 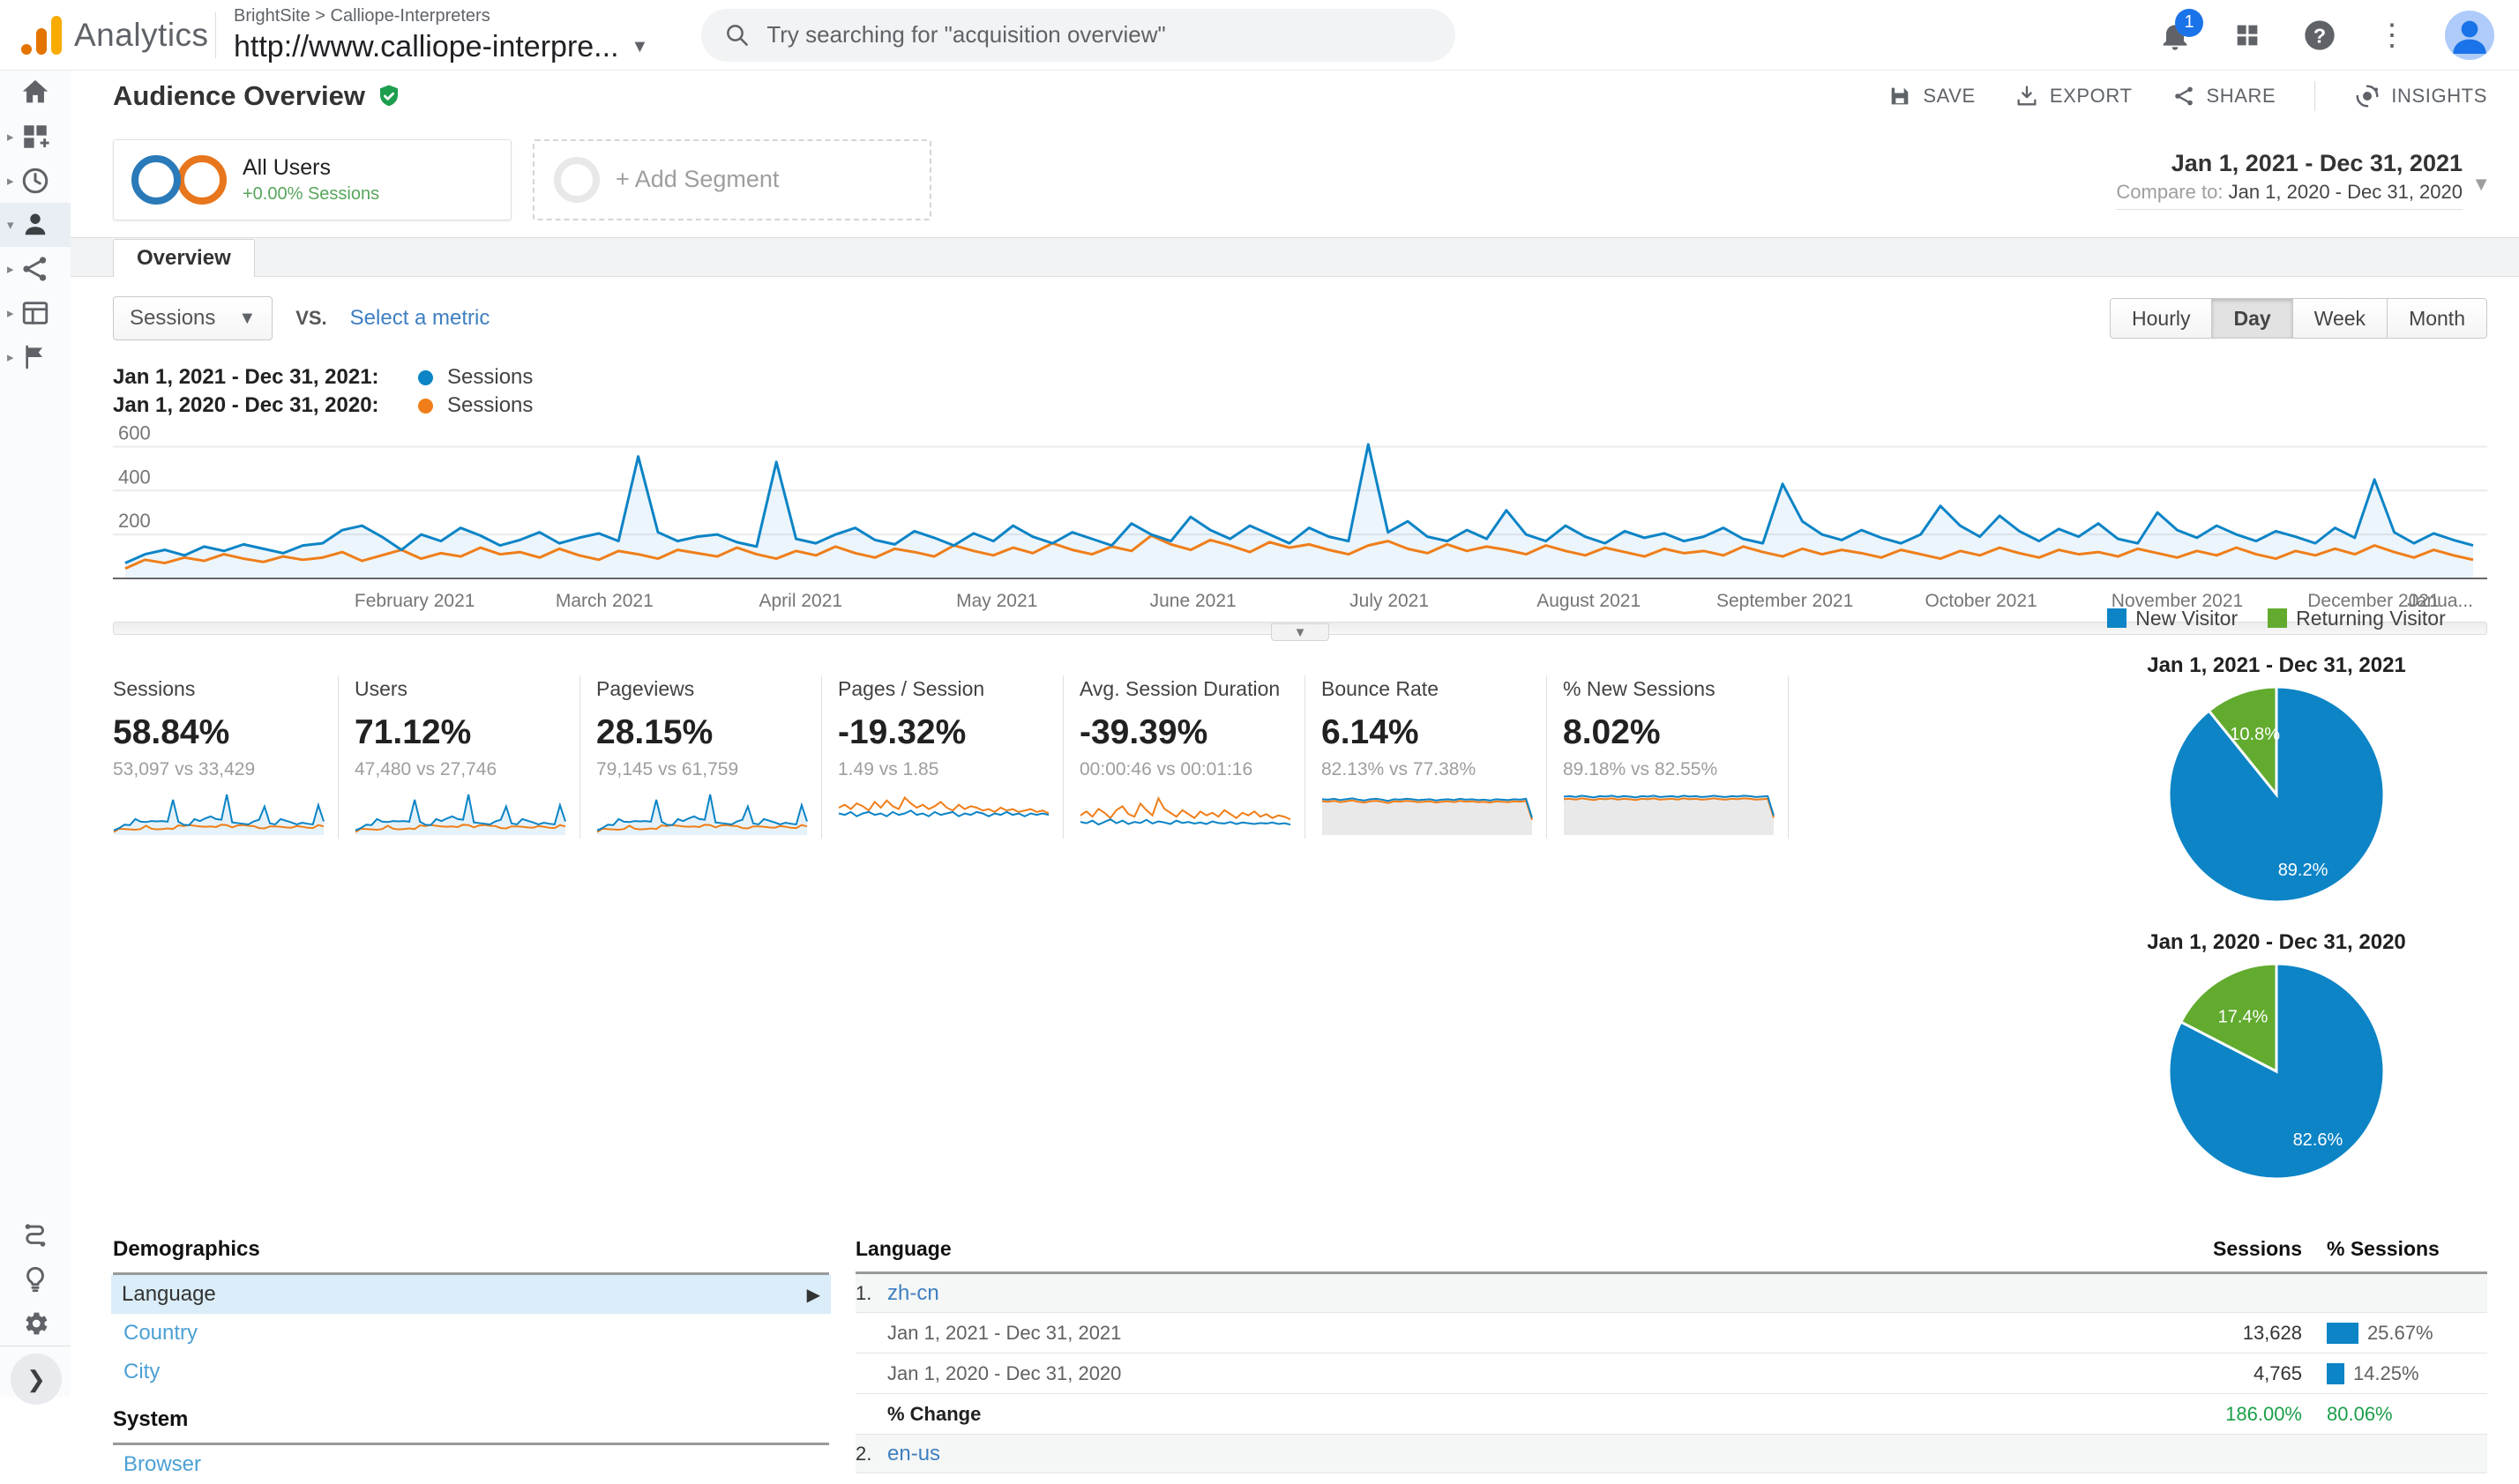 What do you see at coordinates (471, 1295) in the screenshot?
I see `nav-item-language: Language▶` at bounding box center [471, 1295].